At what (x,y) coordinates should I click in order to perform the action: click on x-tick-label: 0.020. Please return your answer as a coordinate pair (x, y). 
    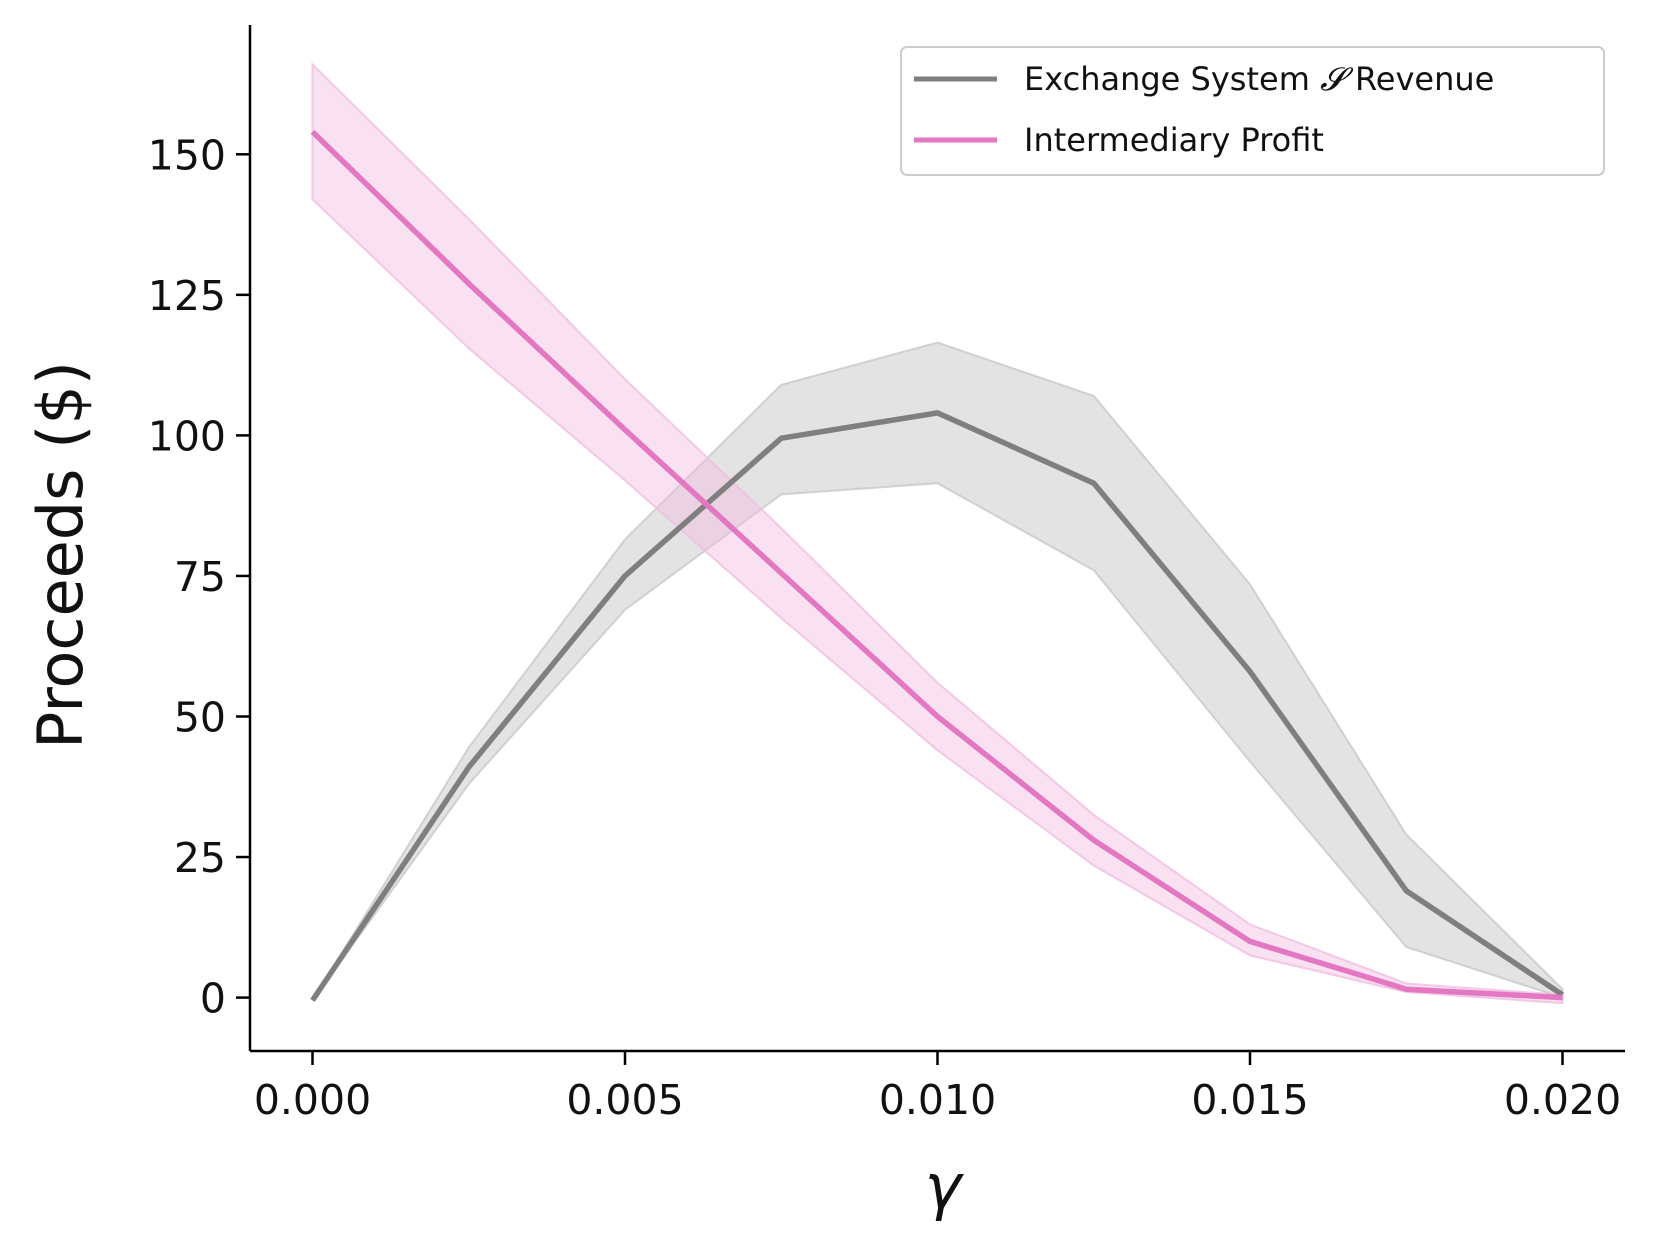
    Looking at the image, I should click on (1562, 1100).